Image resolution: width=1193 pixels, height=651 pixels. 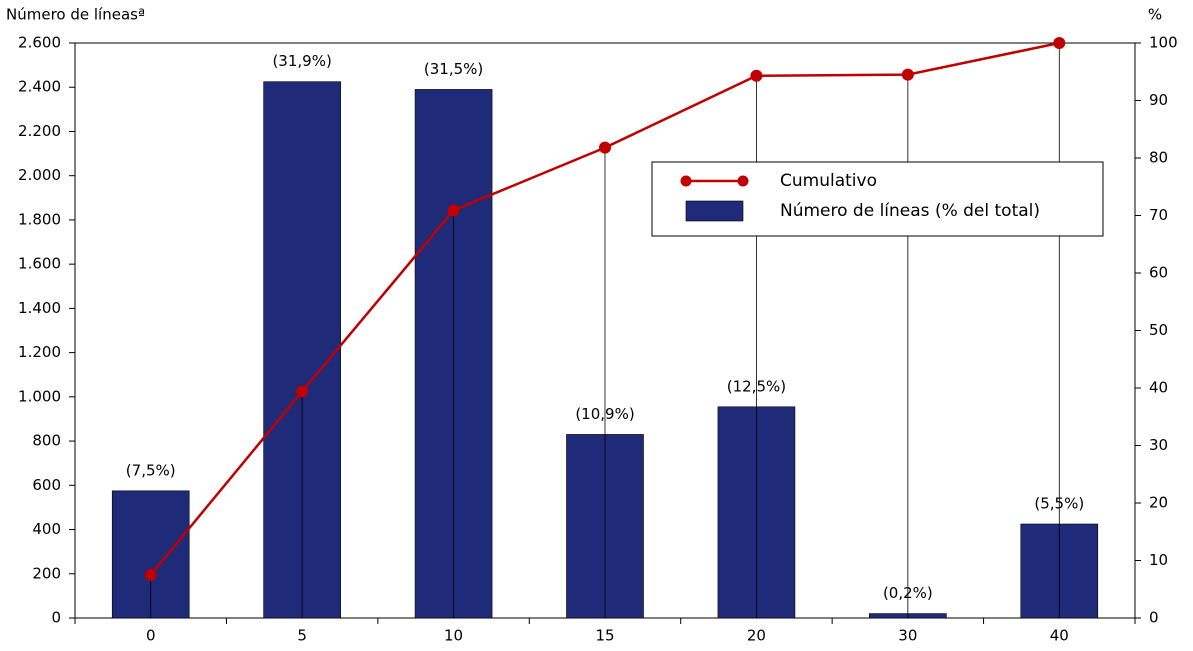 I want to click on y2-tick-label: 10, so click(x=1158, y=560).